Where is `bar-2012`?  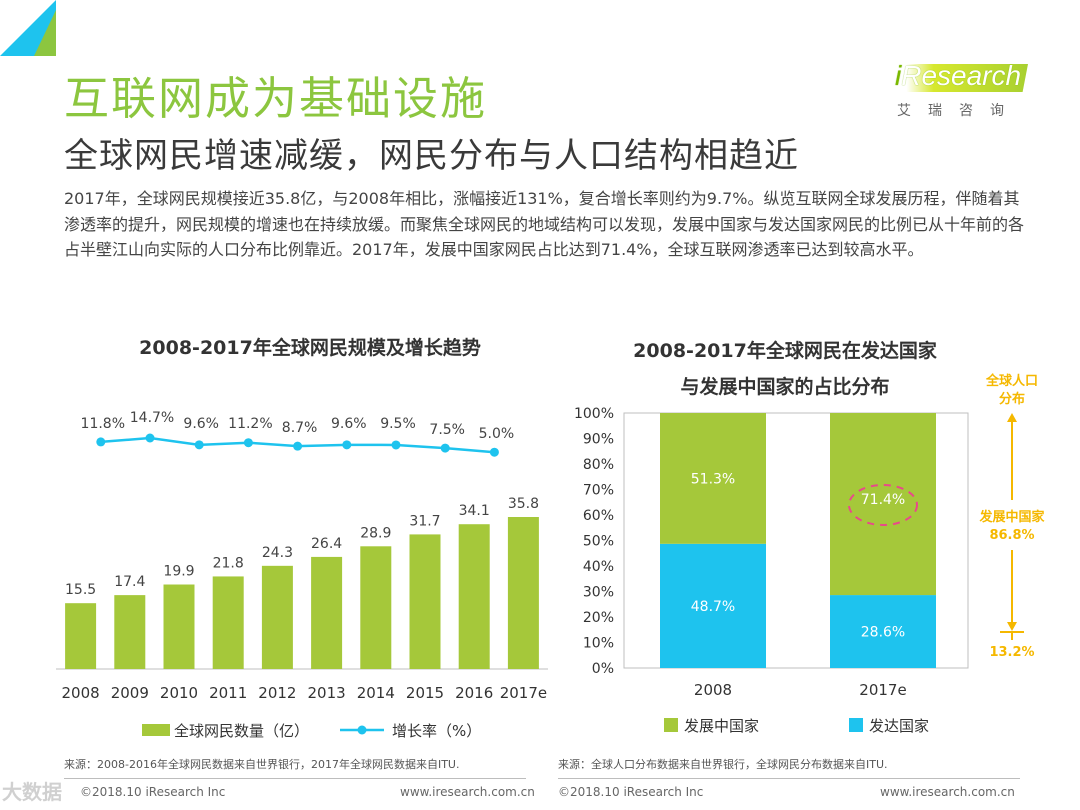 bar-2012 is located at coordinates (277, 617).